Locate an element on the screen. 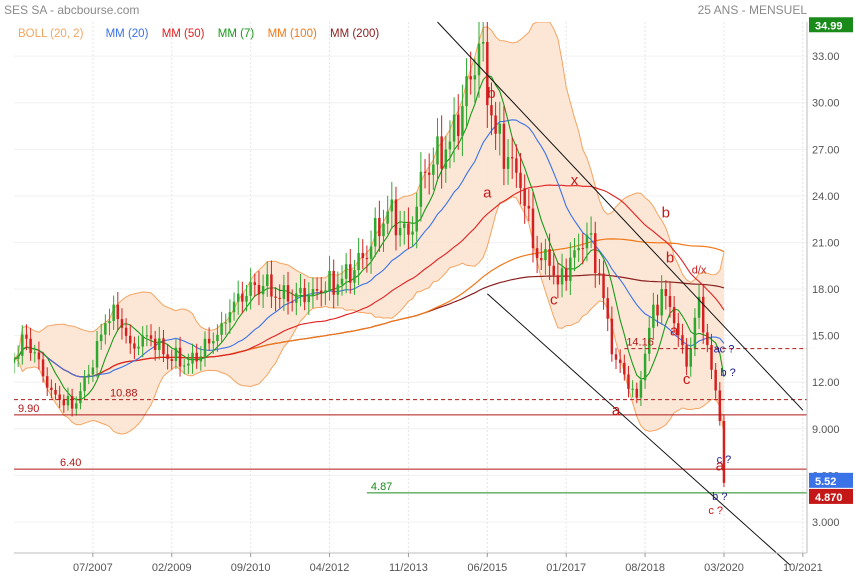  price-tag-label: 5.52 is located at coordinates (825, 482).